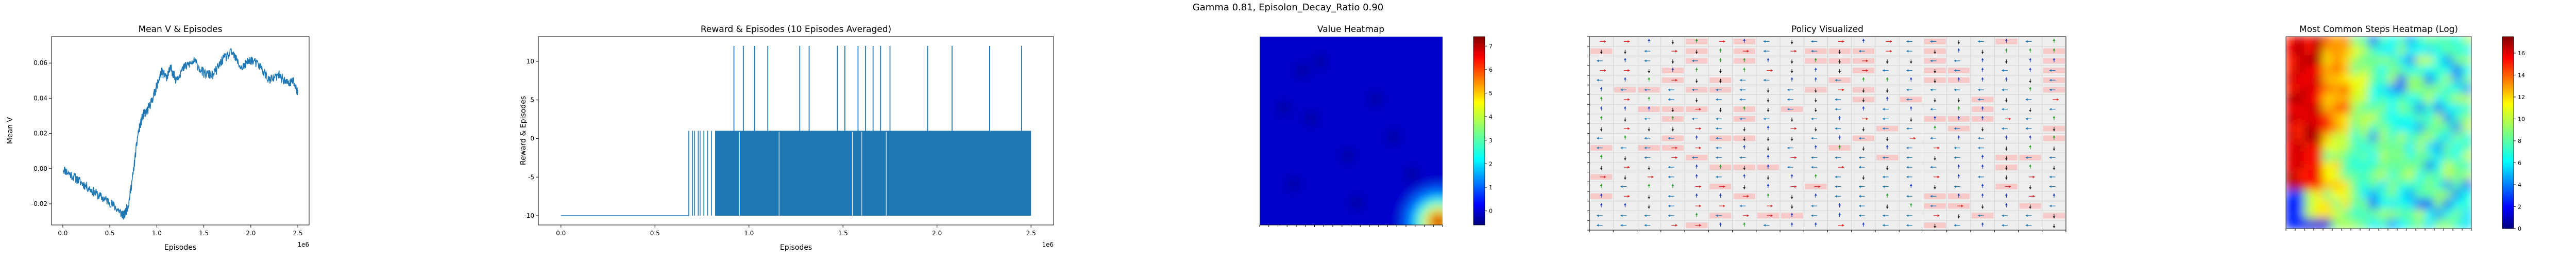  What do you see at coordinates (2519, 162) in the screenshot?
I see `colorbar-tick-label: 6` at bounding box center [2519, 162].